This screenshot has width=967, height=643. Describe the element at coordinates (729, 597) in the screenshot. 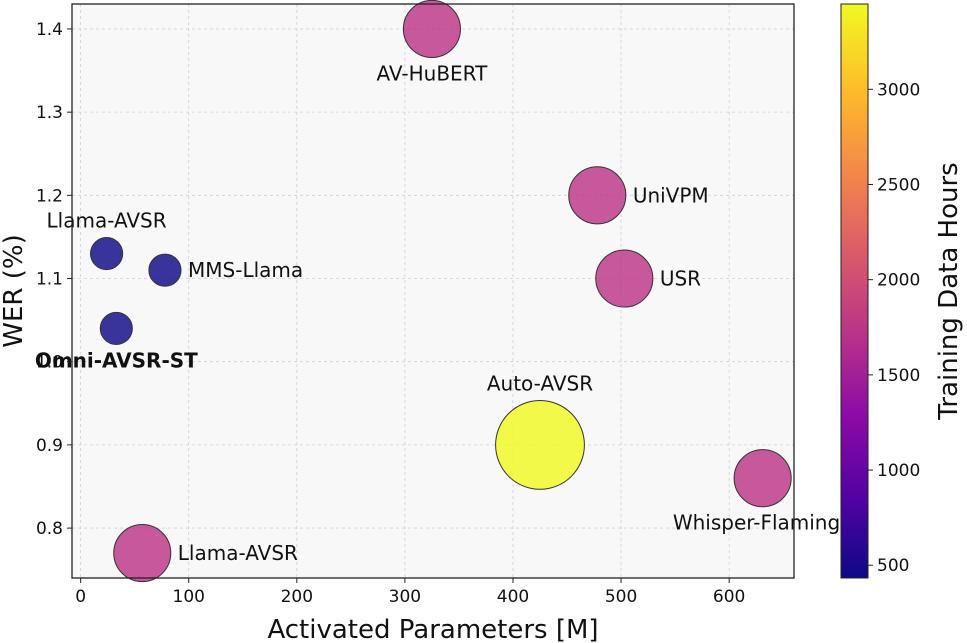

I see `x-tick-label: 600` at that location.